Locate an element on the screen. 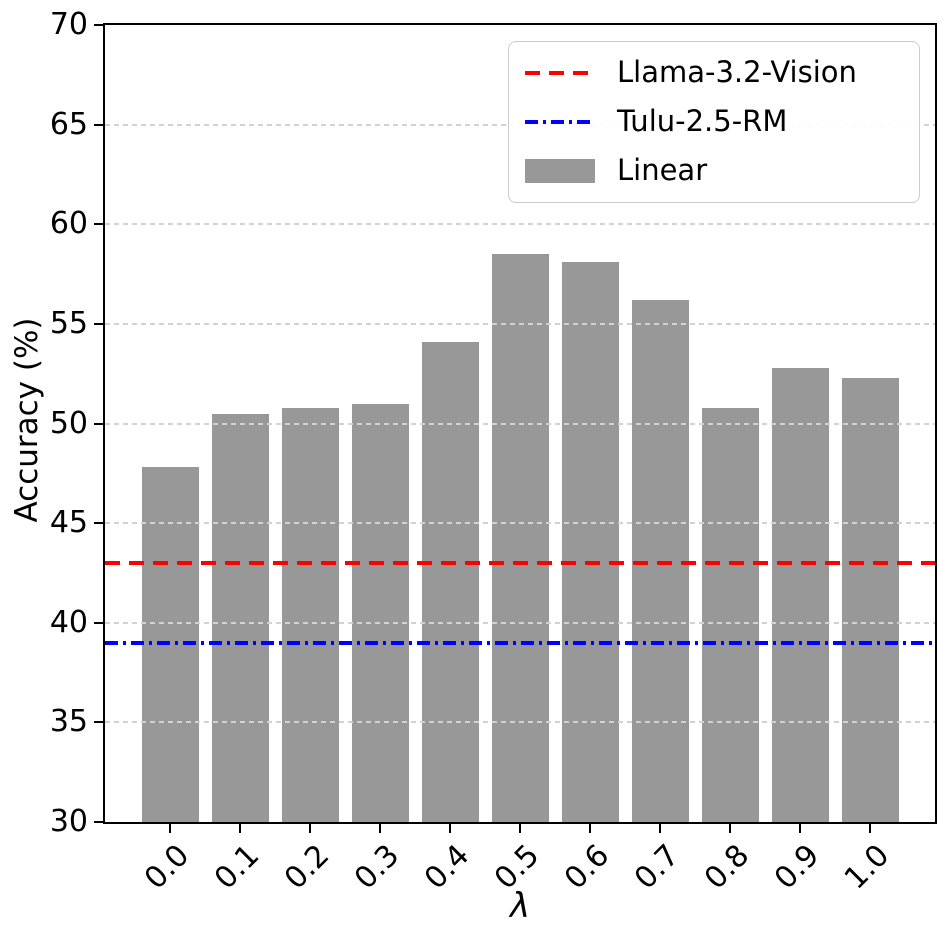 This screenshot has width=945, height=946. legend-item-llama: Llama-3.2-Vision is located at coordinates (717, 72).